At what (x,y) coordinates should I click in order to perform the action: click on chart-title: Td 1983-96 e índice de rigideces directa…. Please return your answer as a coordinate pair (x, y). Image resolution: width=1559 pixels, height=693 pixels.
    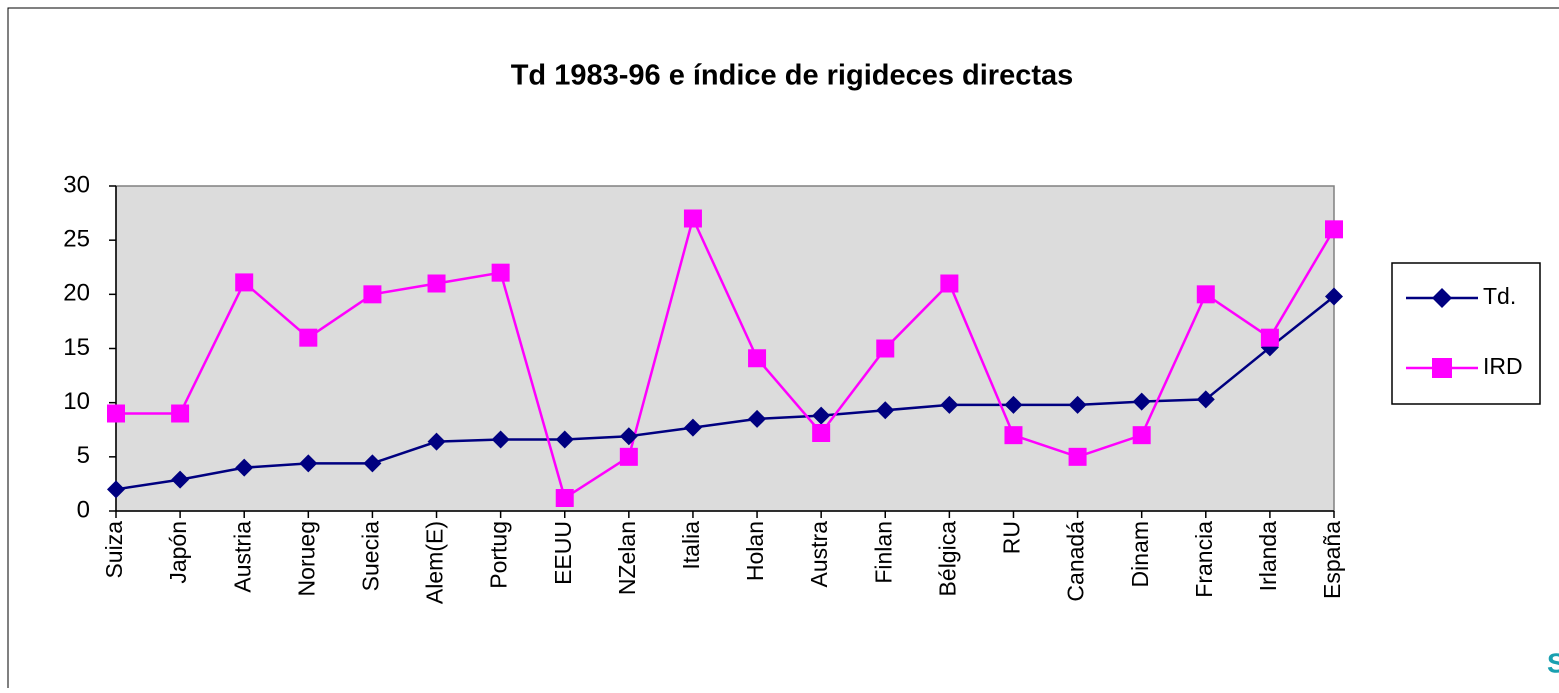
    Looking at the image, I should click on (792, 76).